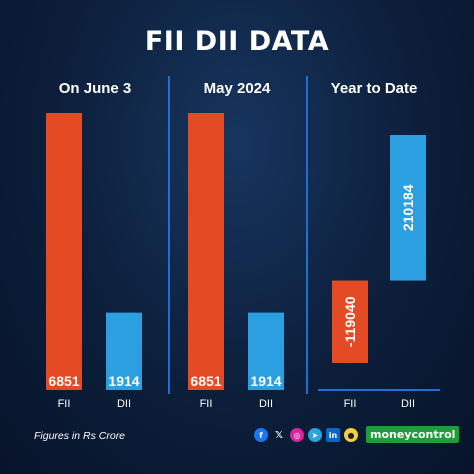 Image resolution: width=474 pixels, height=474 pixels. What do you see at coordinates (266, 404) in the screenshot?
I see `category-label-dii-panel-2: DII` at bounding box center [266, 404].